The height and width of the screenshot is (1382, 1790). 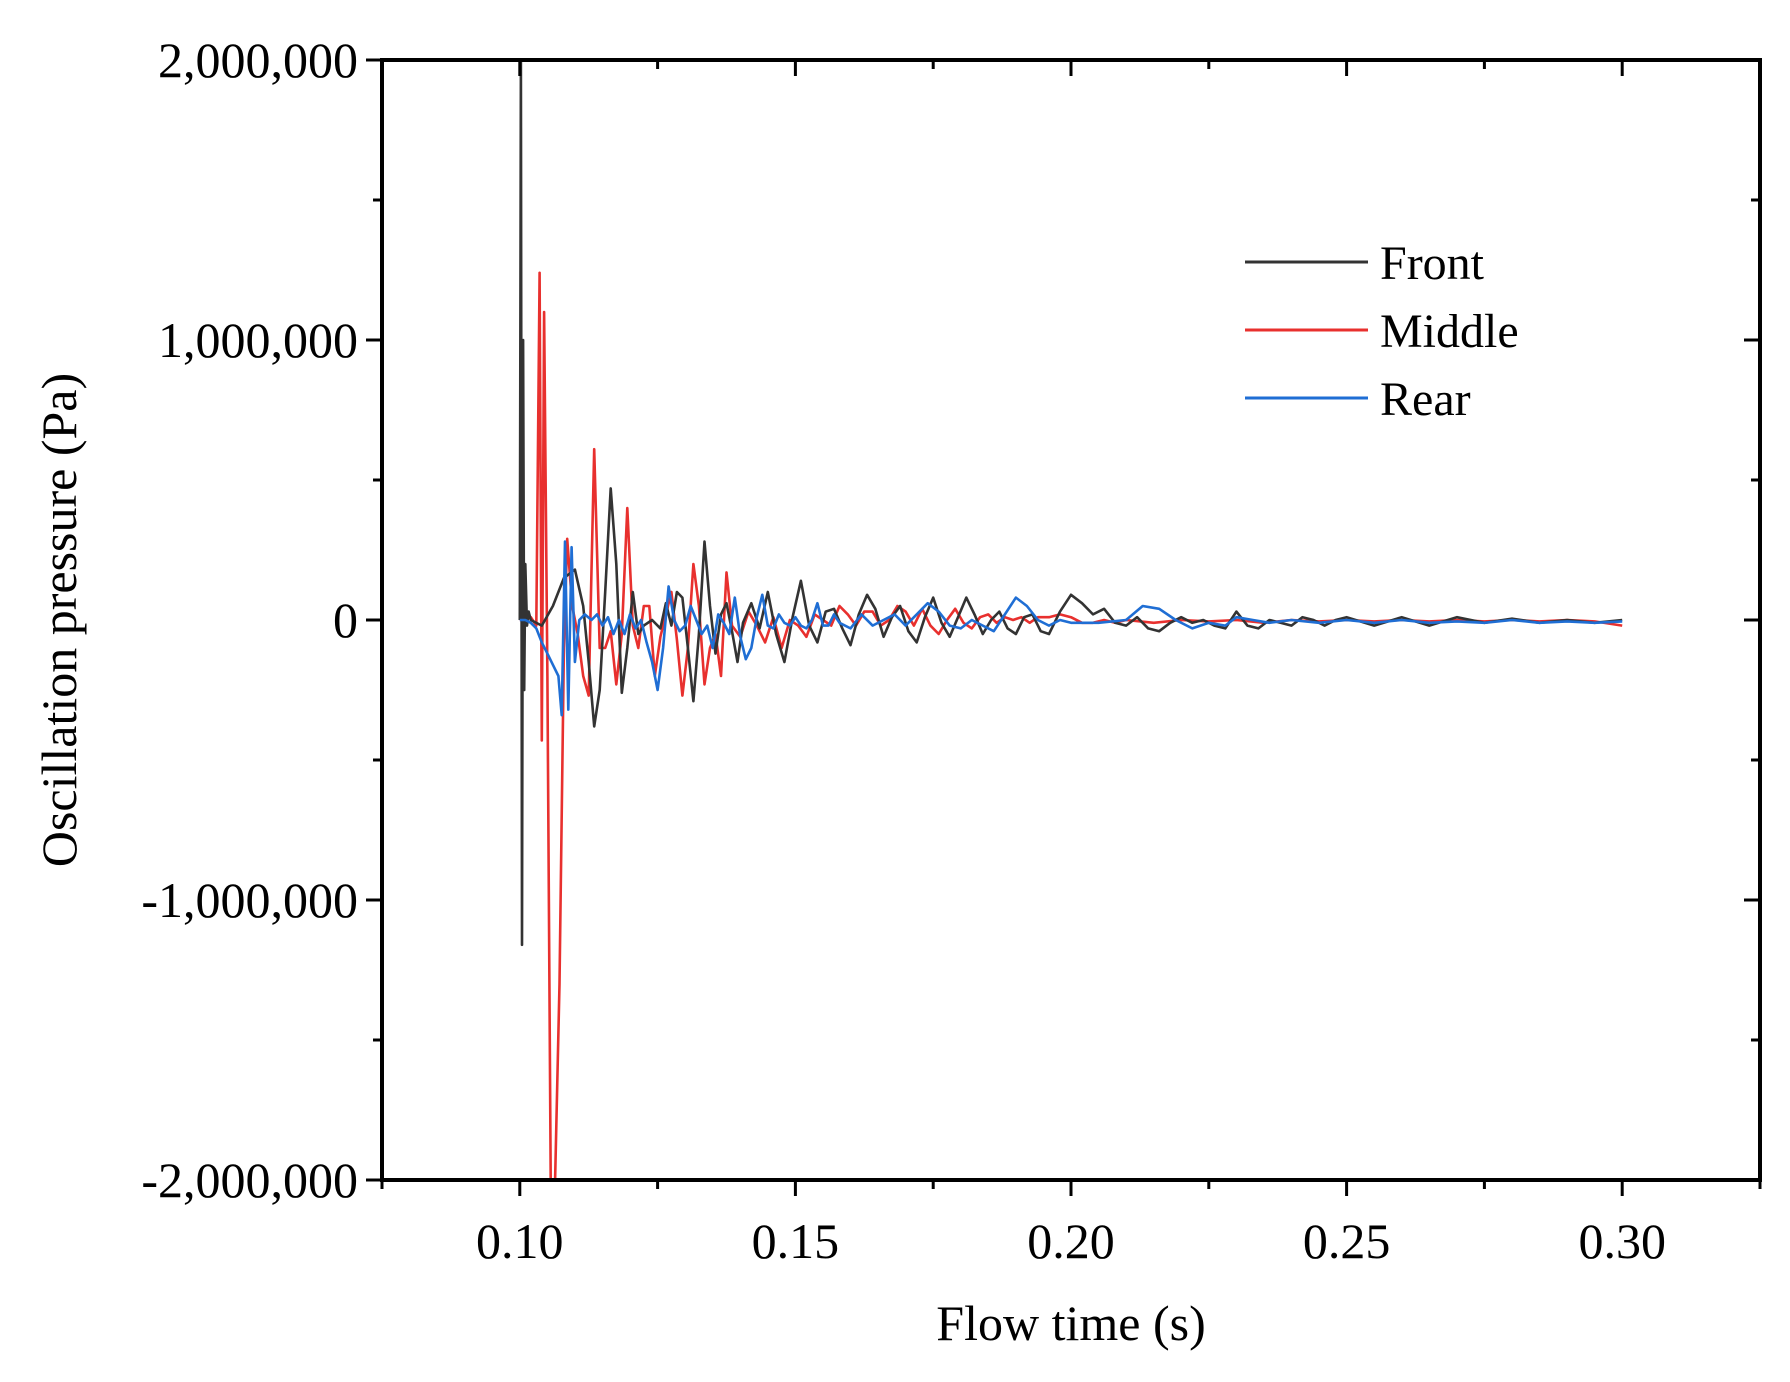 I want to click on legend-label-rear: Rear, so click(x=1425, y=399).